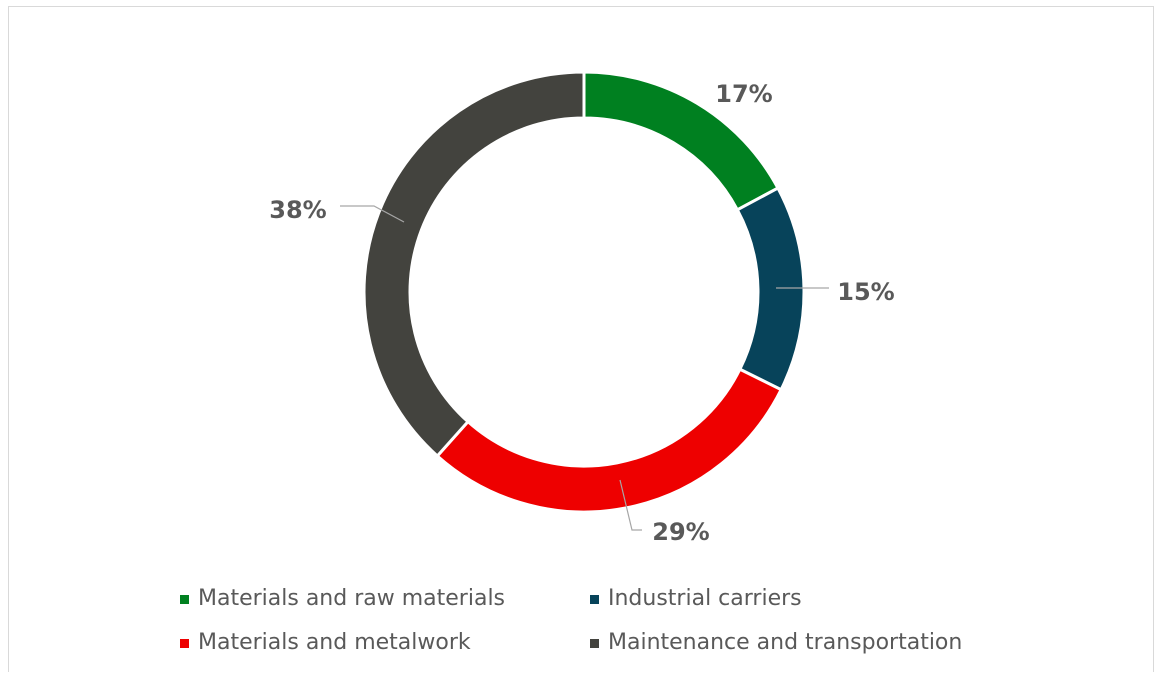  Describe the element at coordinates (743, 94) in the screenshot. I see `data-label: 17%` at that location.